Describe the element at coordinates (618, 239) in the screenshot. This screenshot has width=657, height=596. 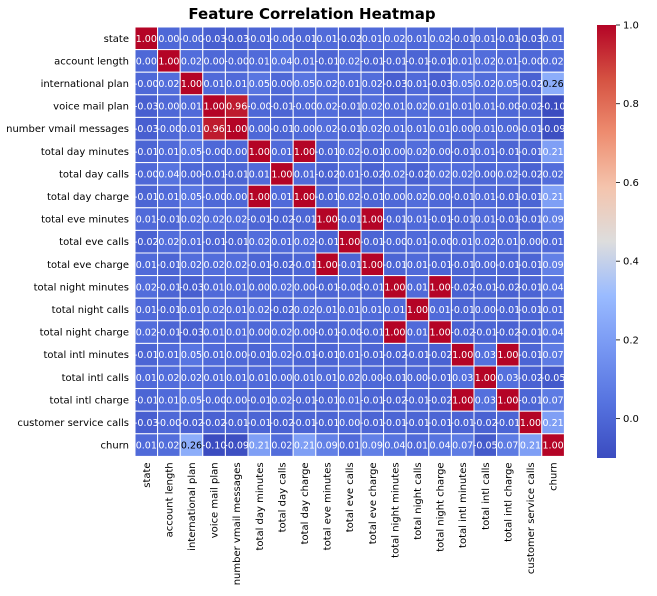
I see `colorbar: 0.0 0.2 0.4 0.6 0.8 1.0` at that location.